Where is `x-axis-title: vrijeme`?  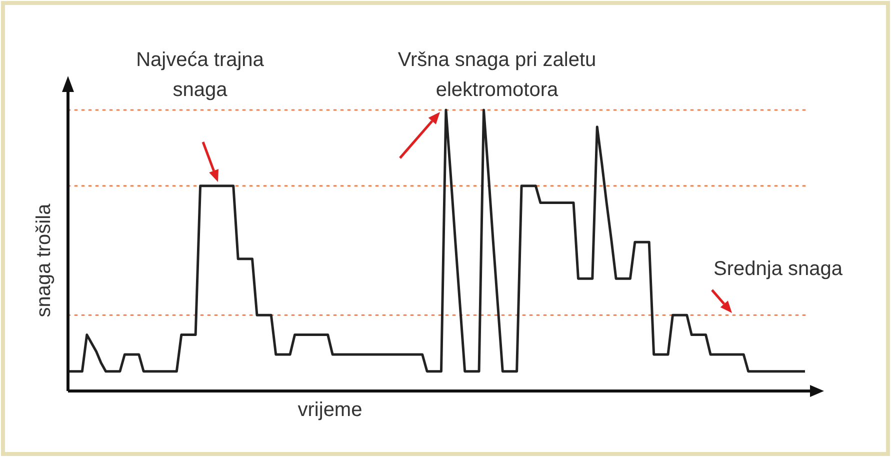
x-axis-title: vrijeme is located at coordinates (330, 410).